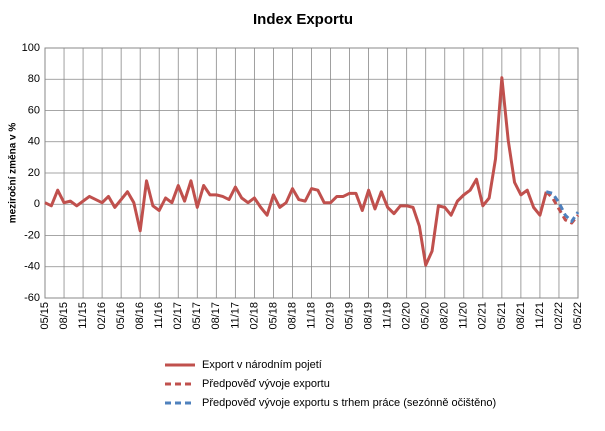  Describe the element at coordinates (121, 316) in the screenshot. I see `x-tick-label: 05/16` at that location.